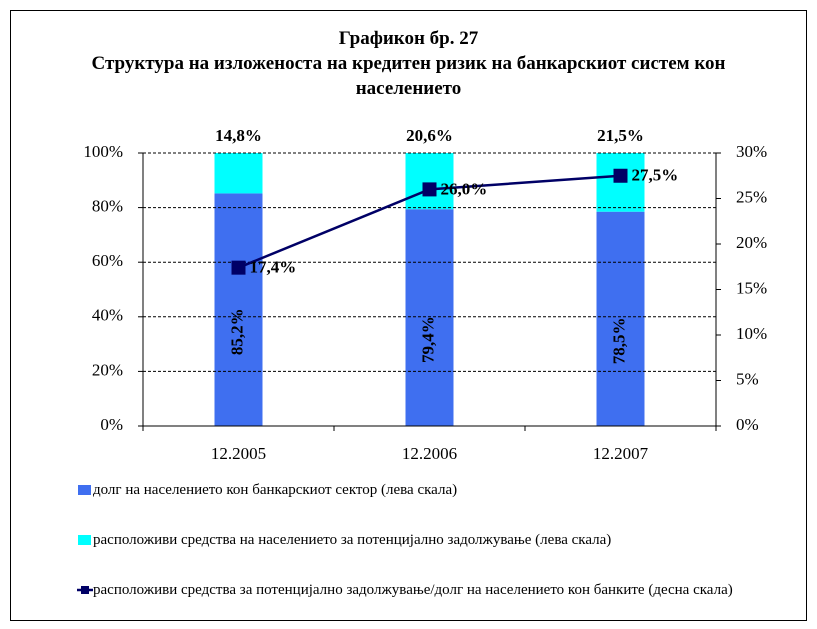 This screenshot has width=817, height=629. I want to click on x-tick-label: 12.2005, so click(238, 453).